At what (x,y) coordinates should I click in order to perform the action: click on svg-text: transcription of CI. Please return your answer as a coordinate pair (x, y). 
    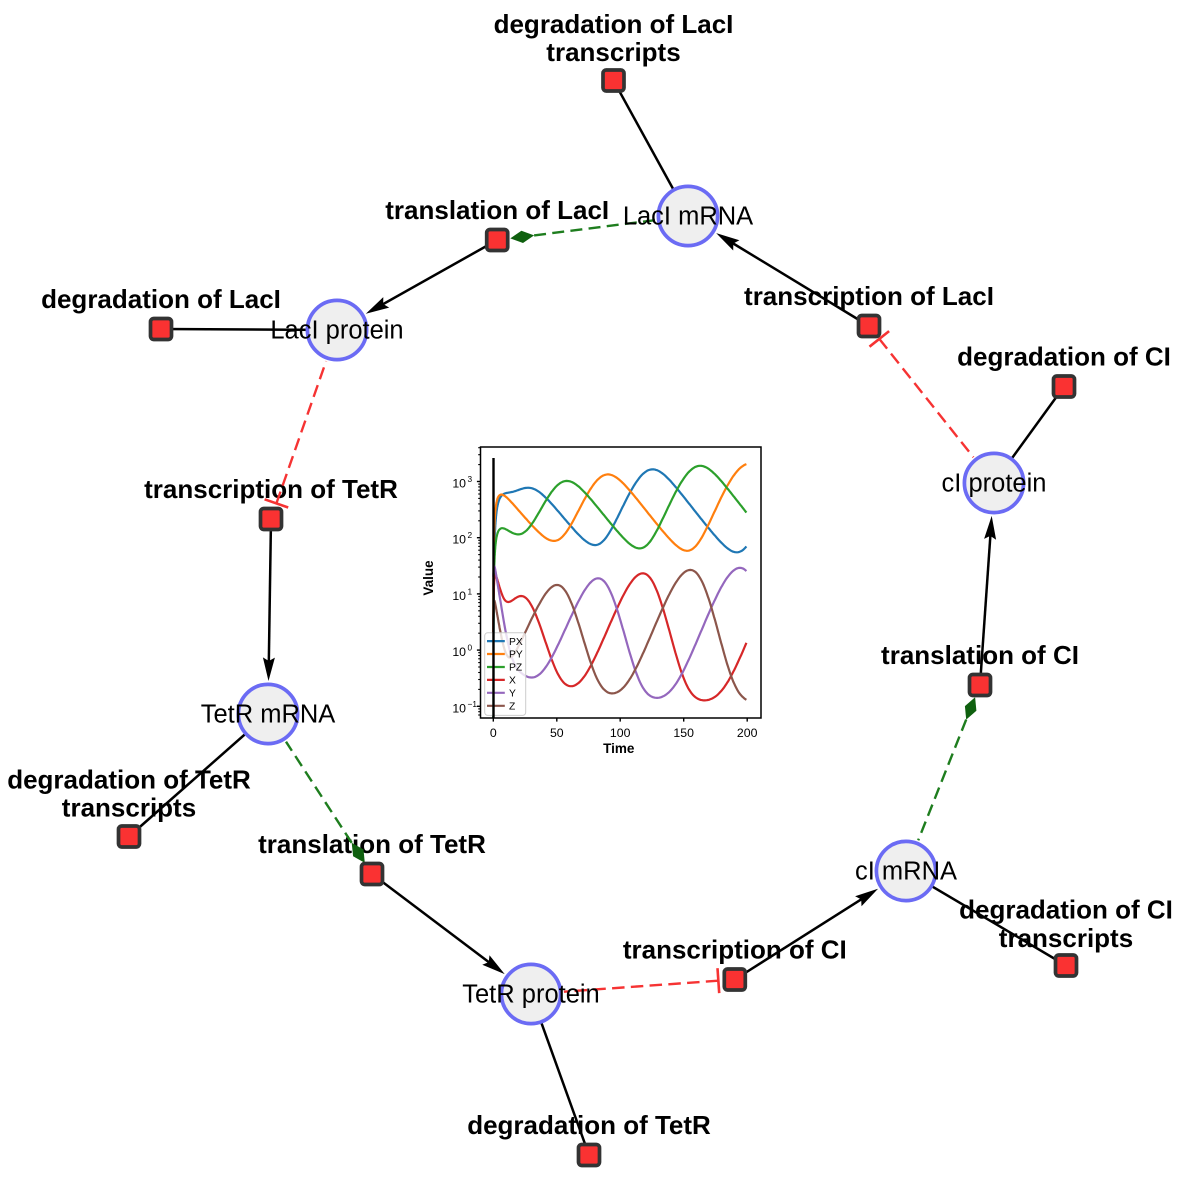
    Looking at the image, I should click on (735, 950).